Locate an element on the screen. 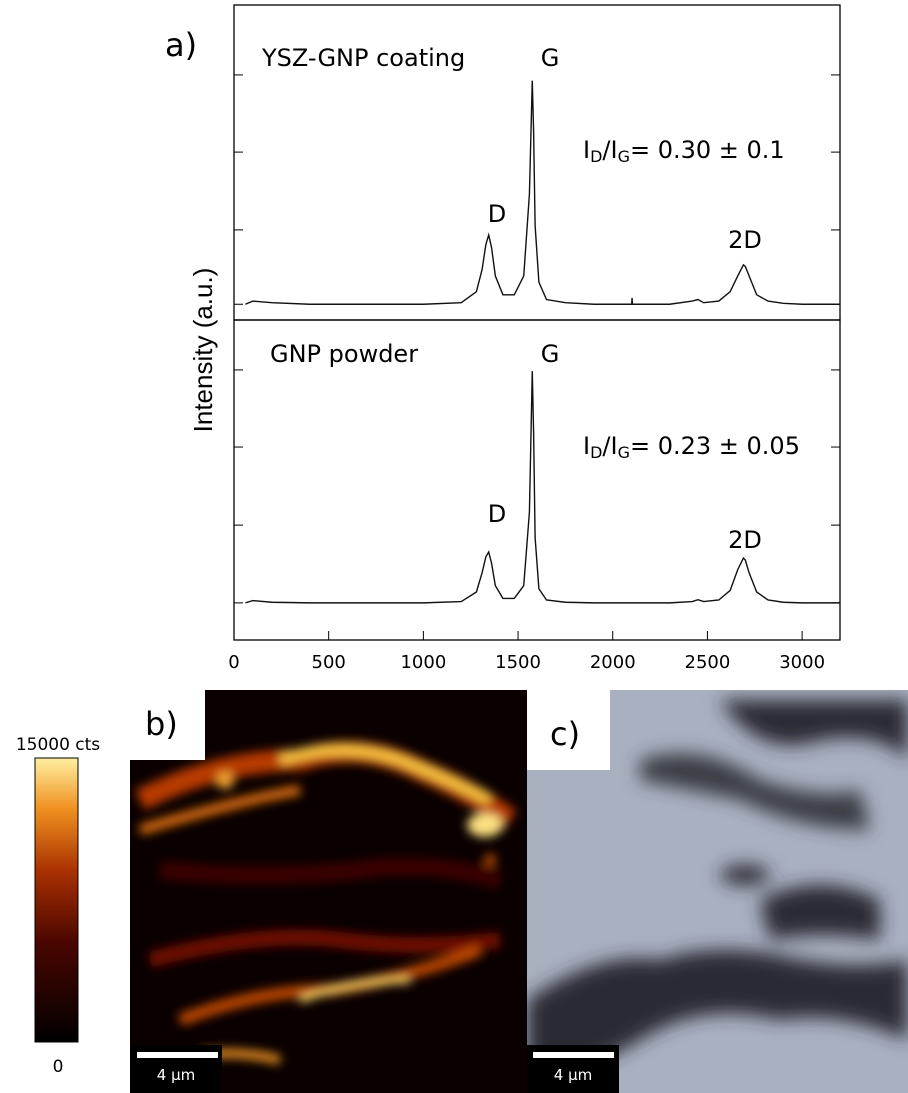  x-tick-label: 2000 is located at coordinates (613, 662).